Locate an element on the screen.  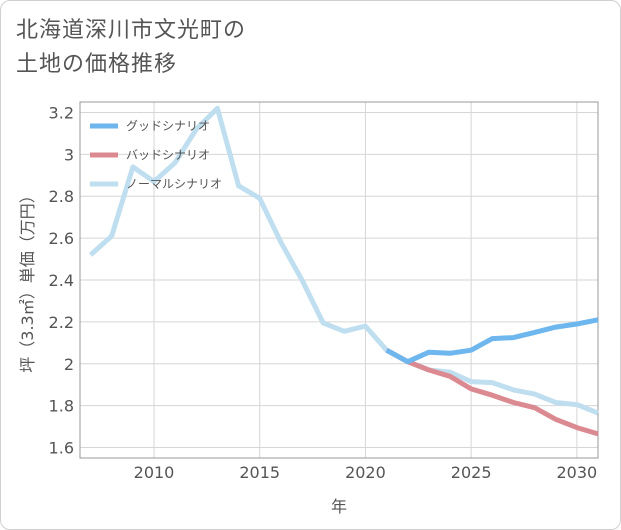
y-axis-ticks: 1.6 1.8 2 2.2 2.4 2.6 2.8 3 3.2 is located at coordinates (61, 280).